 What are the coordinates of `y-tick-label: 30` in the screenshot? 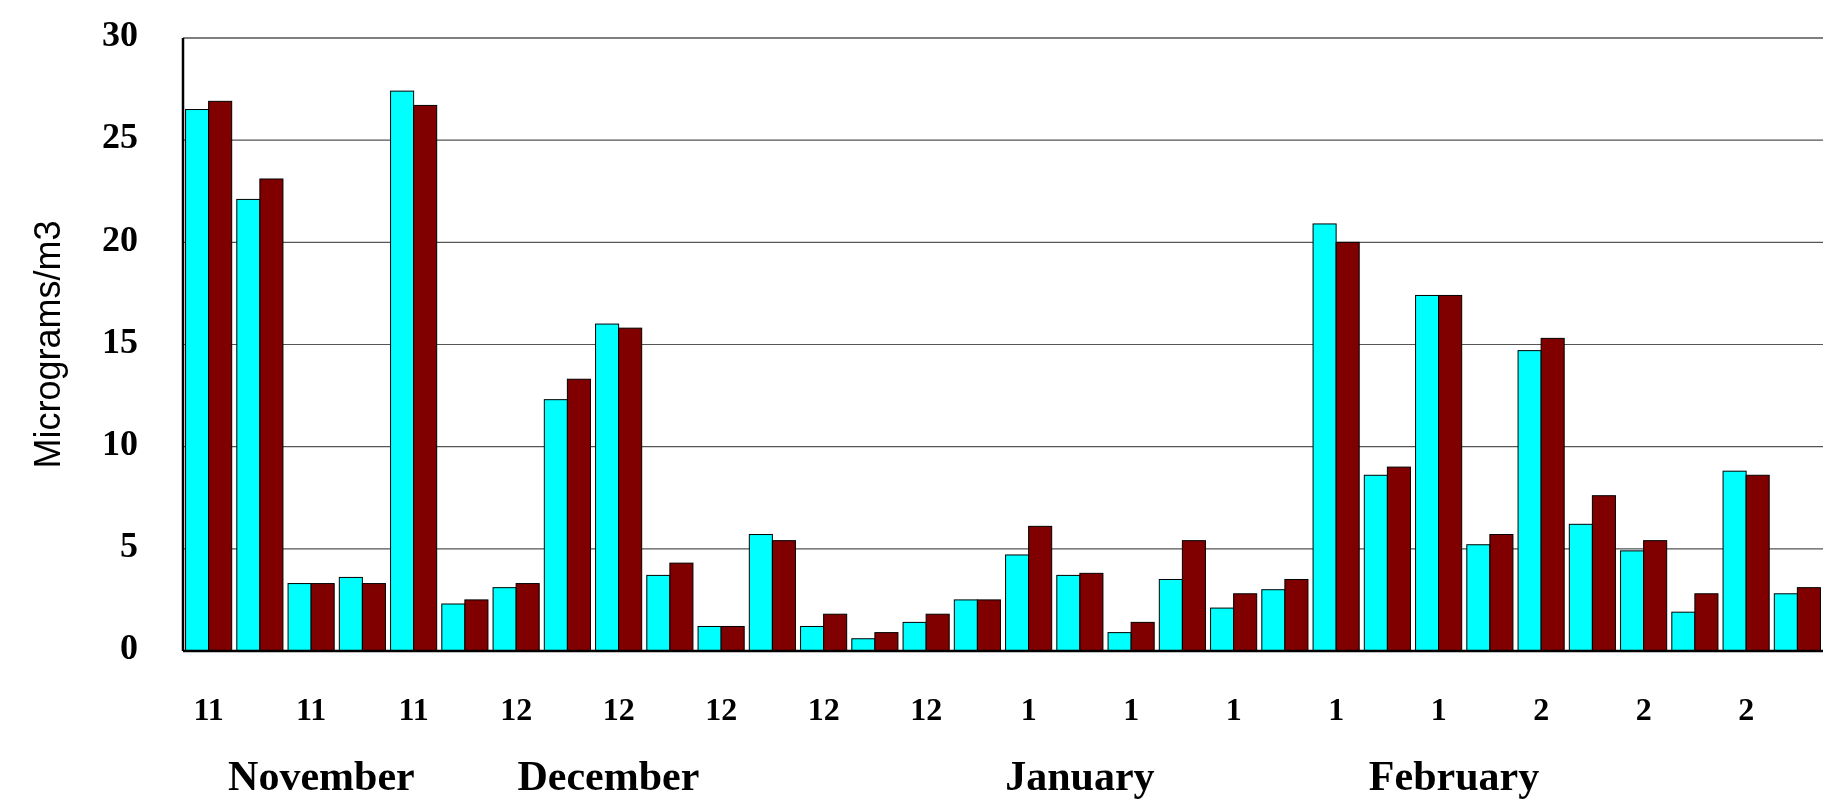 It's located at (120, 34).